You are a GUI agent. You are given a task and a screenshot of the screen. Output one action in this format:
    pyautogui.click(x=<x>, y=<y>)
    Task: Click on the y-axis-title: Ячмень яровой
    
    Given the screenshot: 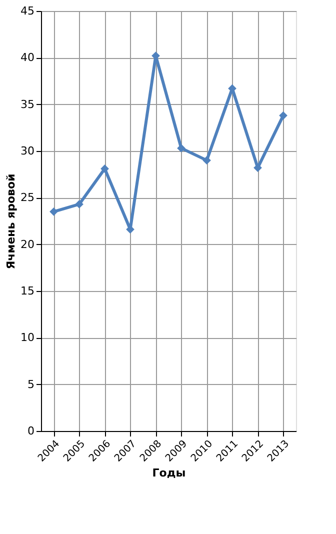 What is the action you would take?
    pyautogui.click(x=11, y=222)
    